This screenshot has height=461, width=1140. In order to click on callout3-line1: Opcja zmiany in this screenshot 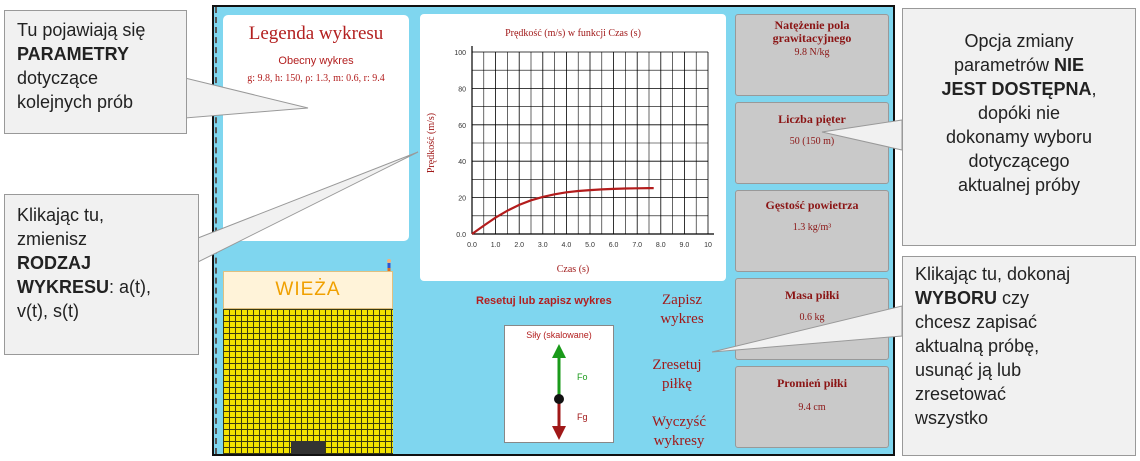, I will do `click(1019, 41)`.